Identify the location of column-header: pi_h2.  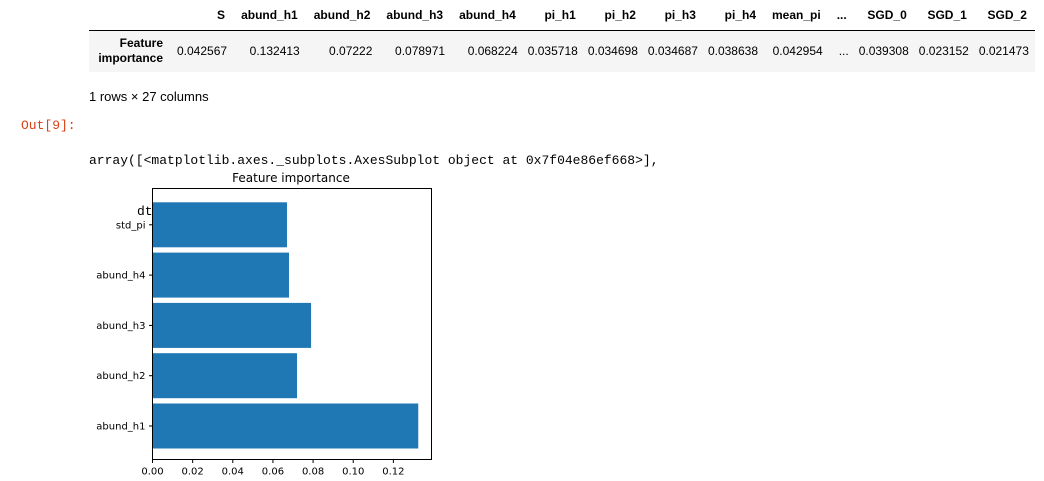
(620, 14).